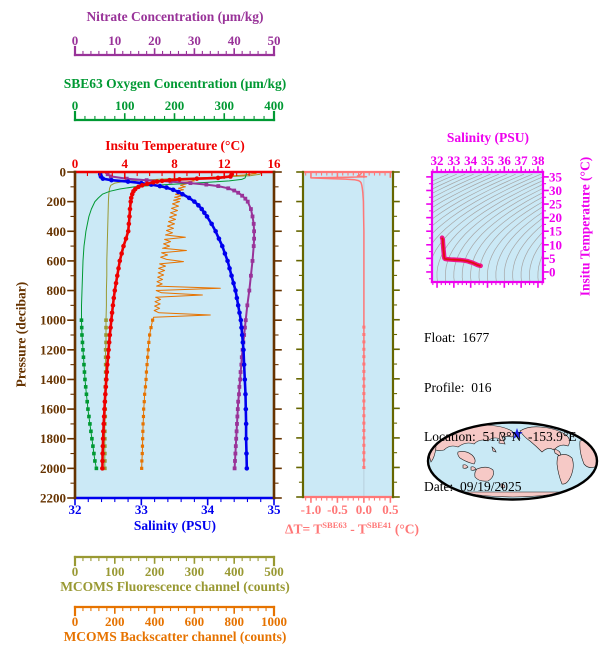 Image resolution: width=609 pixels, height=663 pixels. I want to click on fluorescence-axis-title: MCOMS Fluorescence channel (counts), so click(175, 586).